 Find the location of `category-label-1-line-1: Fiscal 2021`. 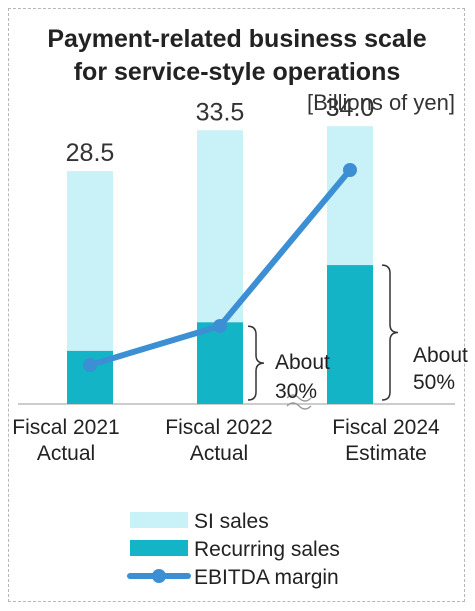

category-label-1-line-1: Fiscal 2021 is located at coordinates (65, 427).